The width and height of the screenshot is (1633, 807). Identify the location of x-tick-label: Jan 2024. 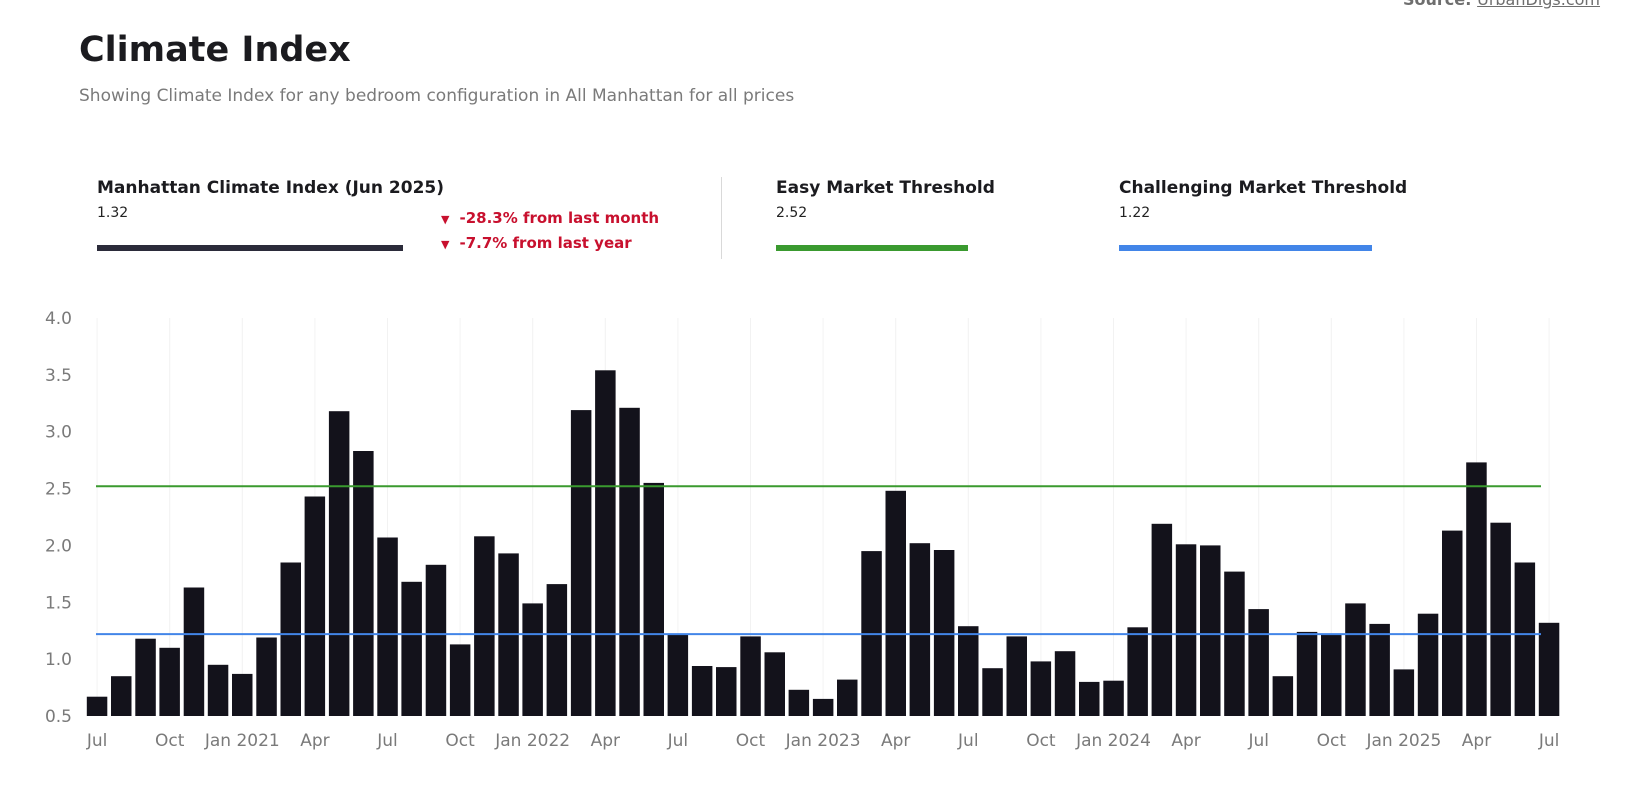
(1113, 741).